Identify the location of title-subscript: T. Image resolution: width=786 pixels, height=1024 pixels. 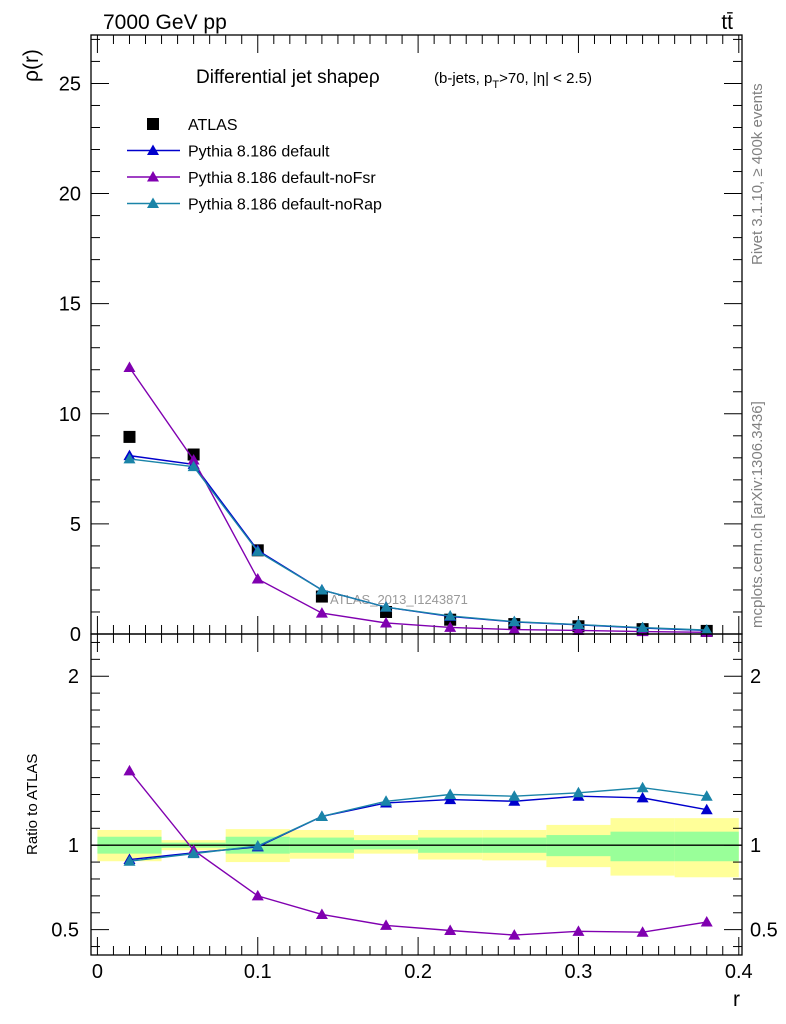
(495, 85).